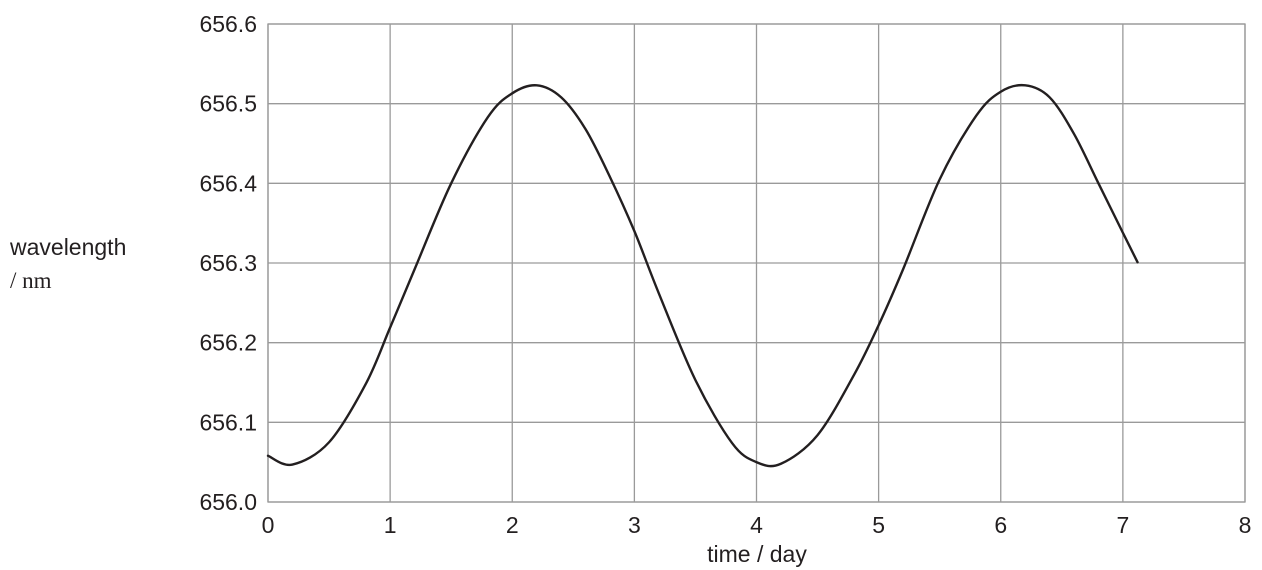 The width and height of the screenshot is (1262, 570). I want to click on y-tick-label: 656.6, so click(228, 24).